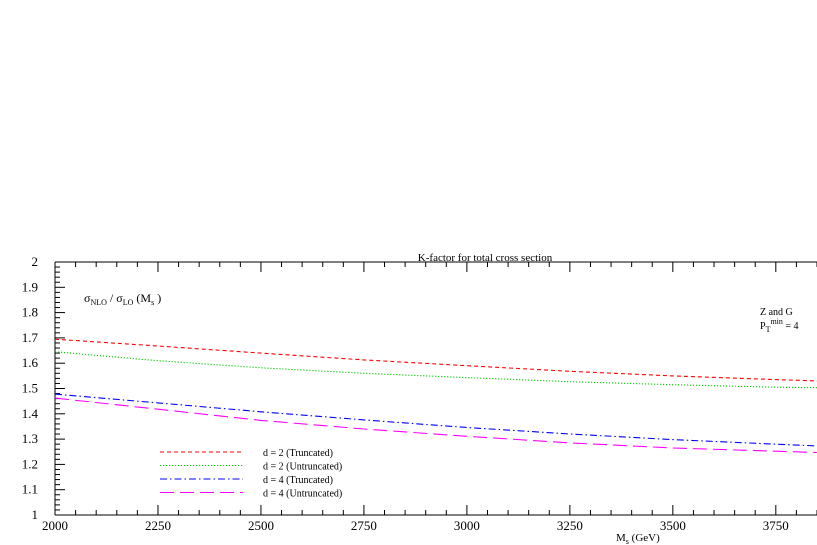 Image resolution: width=817 pixels, height=545 pixels. I want to click on x-tick-label: 3750, so click(776, 525).